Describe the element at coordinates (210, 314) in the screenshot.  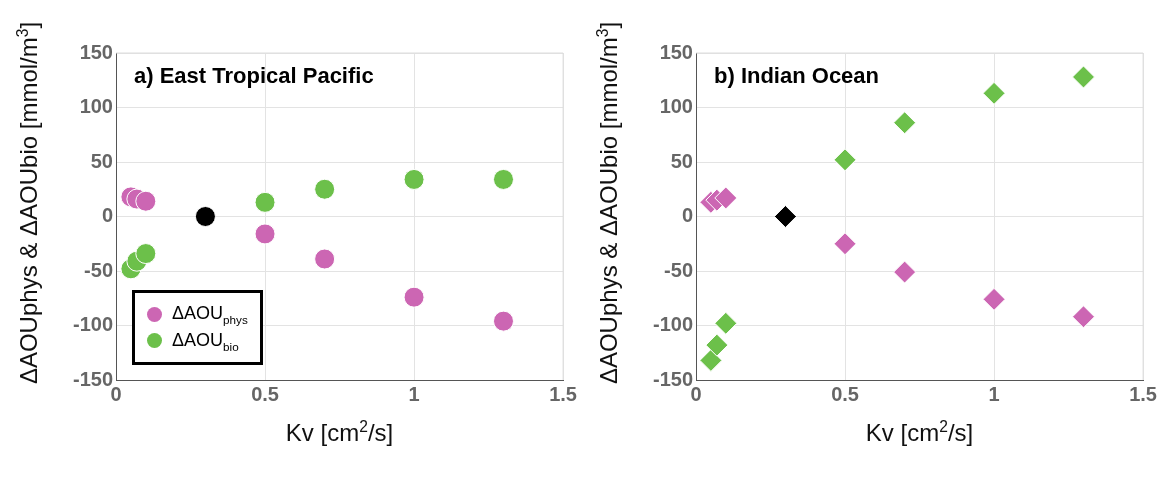
I see `legend-label: ΔAOU$_{phys}$` at that location.